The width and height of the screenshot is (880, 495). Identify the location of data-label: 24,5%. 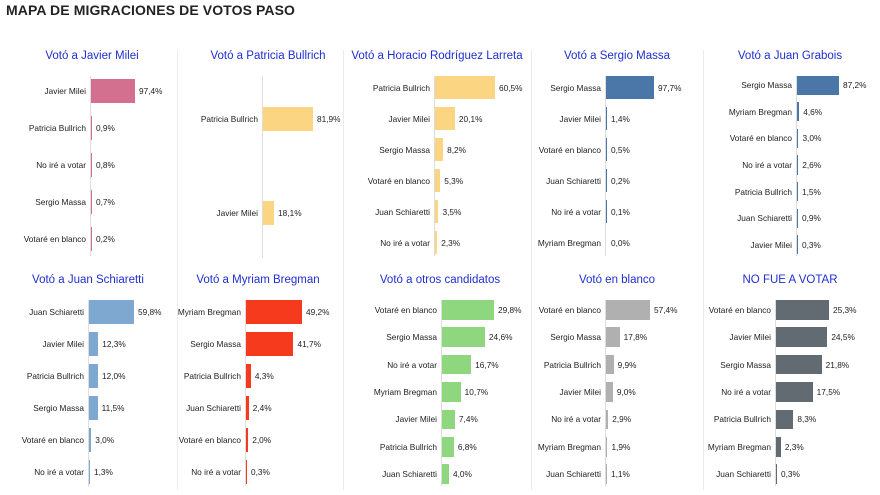
(843, 337).